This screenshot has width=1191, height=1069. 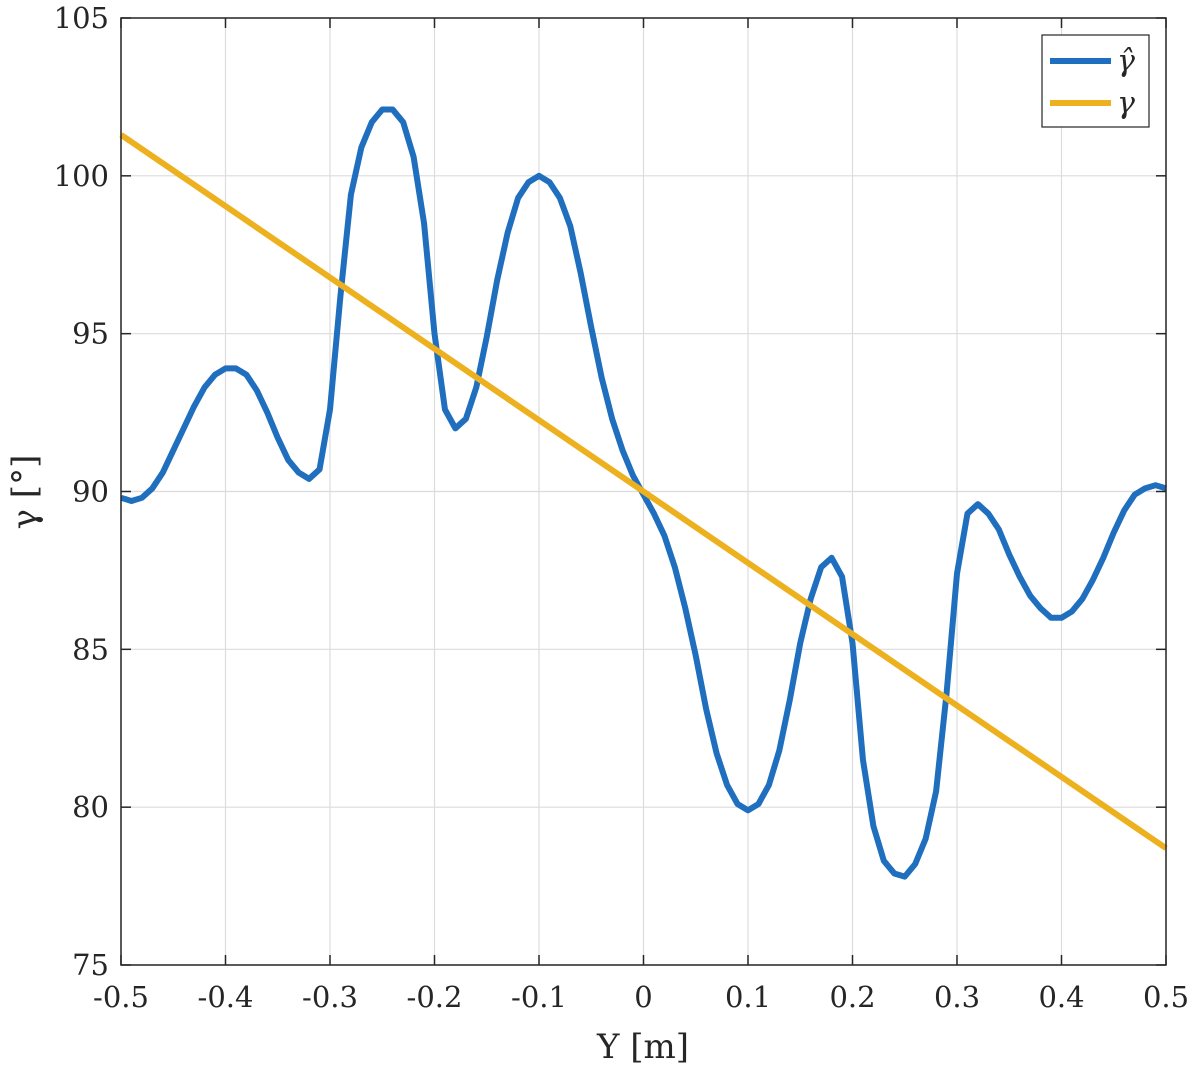 What do you see at coordinates (81, 18) in the screenshot?
I see `y-tick-label: 105` at bounding box center [81, 18].